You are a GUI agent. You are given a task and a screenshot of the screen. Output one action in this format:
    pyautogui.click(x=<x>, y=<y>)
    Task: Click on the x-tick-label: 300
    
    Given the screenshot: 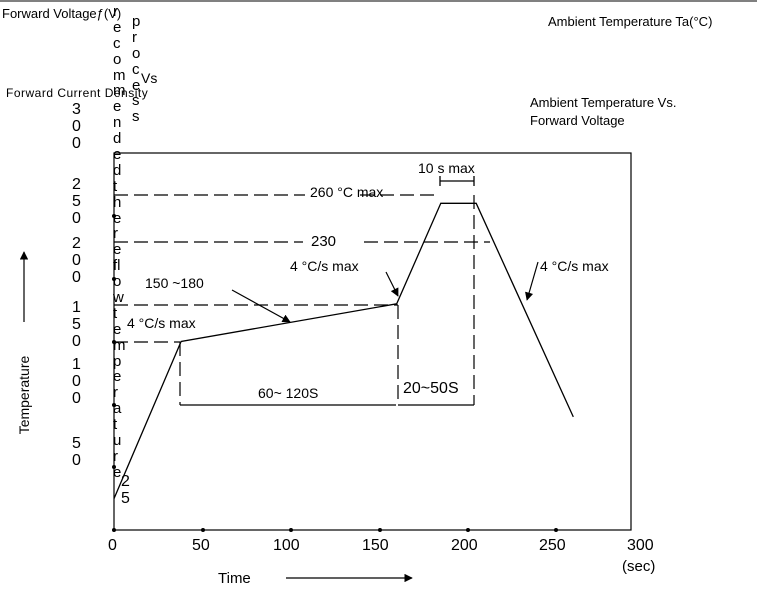 What is the action you would take?
    pyautogui.click(x=640, y=545)
    